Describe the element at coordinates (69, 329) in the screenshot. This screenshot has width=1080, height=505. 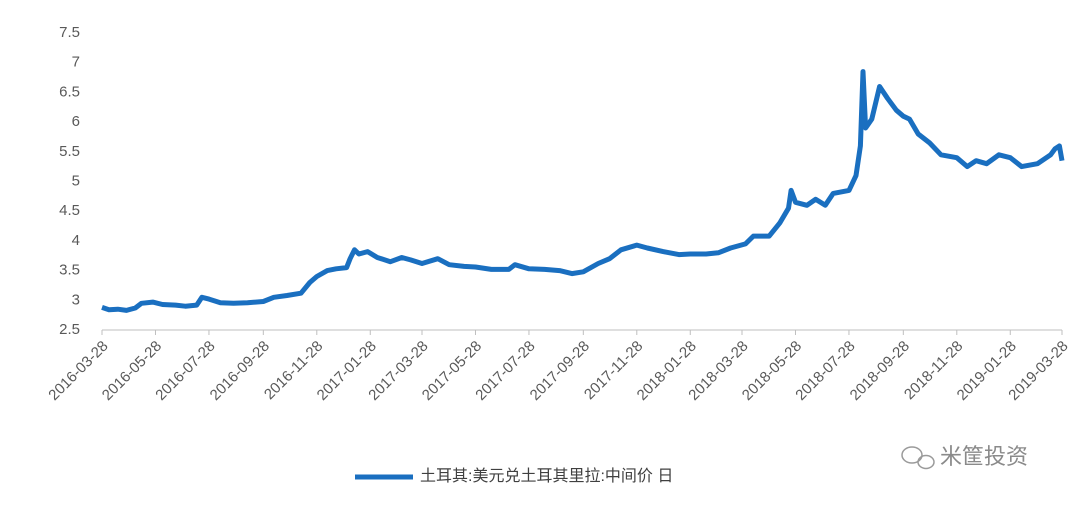
I see `y-tick-label: 2.5` at that location.